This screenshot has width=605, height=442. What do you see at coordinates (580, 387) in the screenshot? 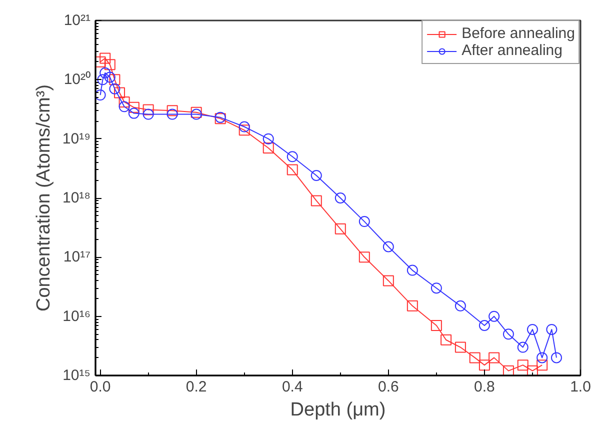
I see `x-tick-label: 1.0` at bounding box center [580, 387].